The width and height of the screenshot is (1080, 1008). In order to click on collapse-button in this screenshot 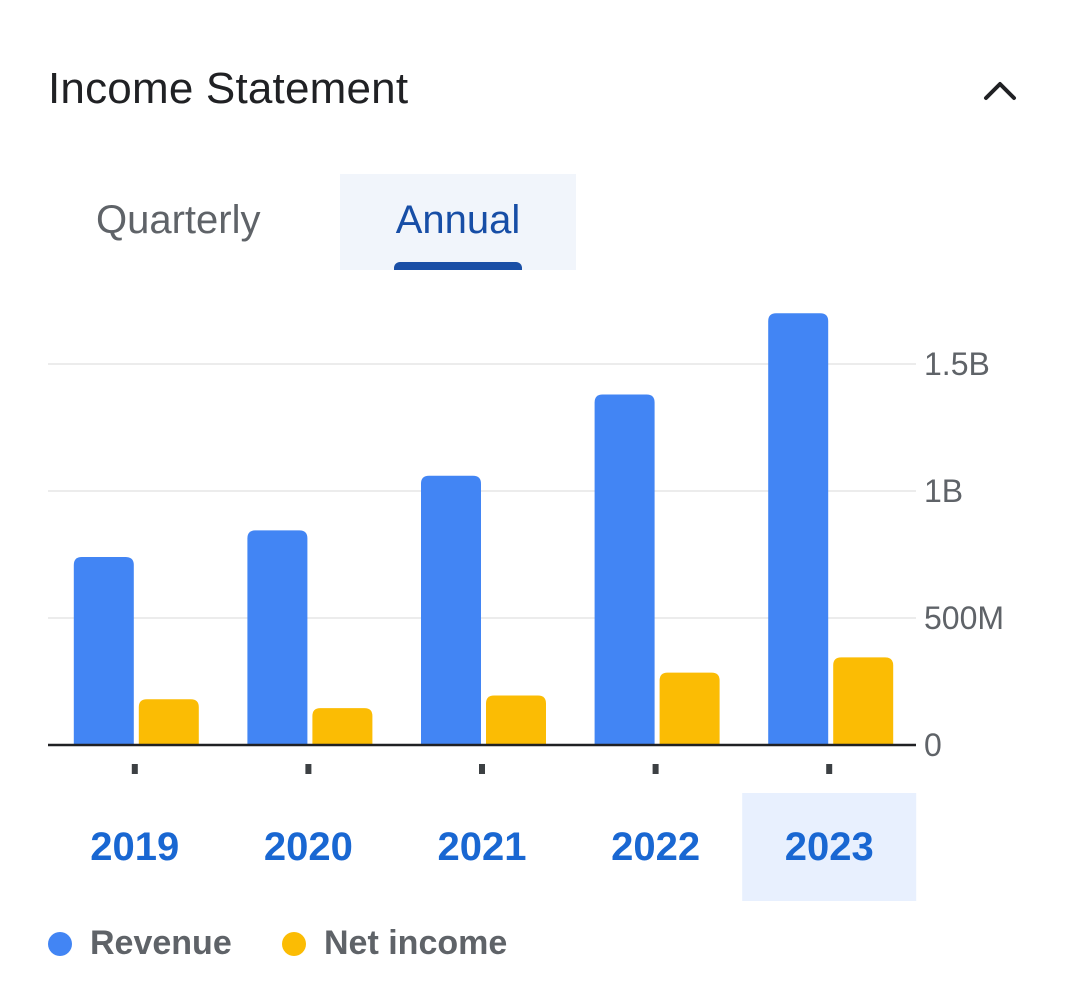, I will do `click(1000, 92)`.